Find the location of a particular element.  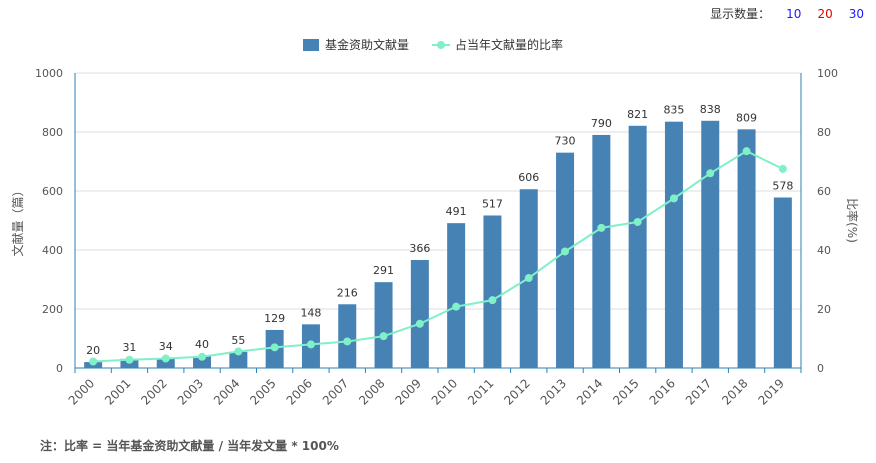

chart-footnote: 注：比率 = 当年基金资助文献量 / 当年发文量 * 100% is located at coordinates (189, 446).